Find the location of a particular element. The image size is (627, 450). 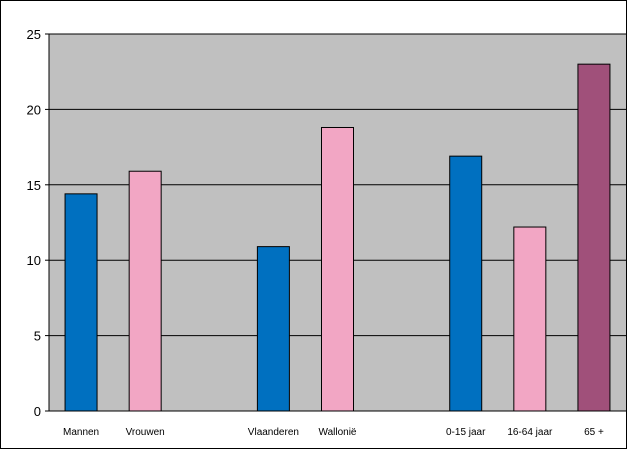

x-category-label: Vlaanderen is located at coordinates (273, 432).